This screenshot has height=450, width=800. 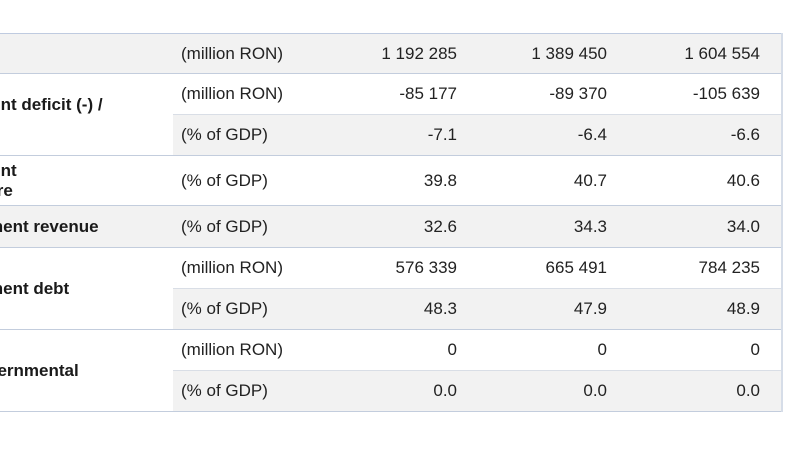 What do you see at coordinates (388, 309) in the screenshot?
I see `value-cell: 48.3` at bounding box center [388, 309].